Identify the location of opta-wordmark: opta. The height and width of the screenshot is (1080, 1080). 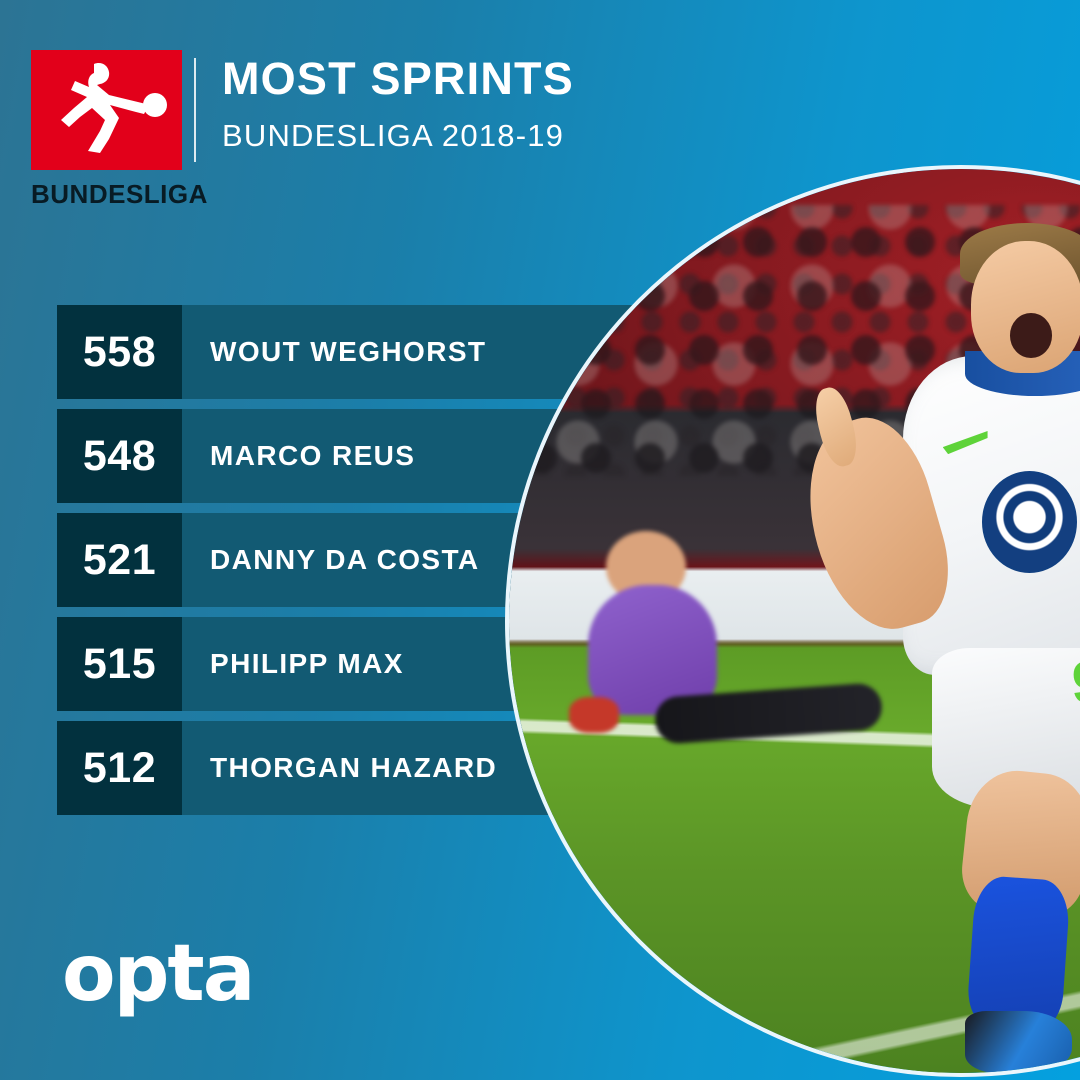
(158, 974).